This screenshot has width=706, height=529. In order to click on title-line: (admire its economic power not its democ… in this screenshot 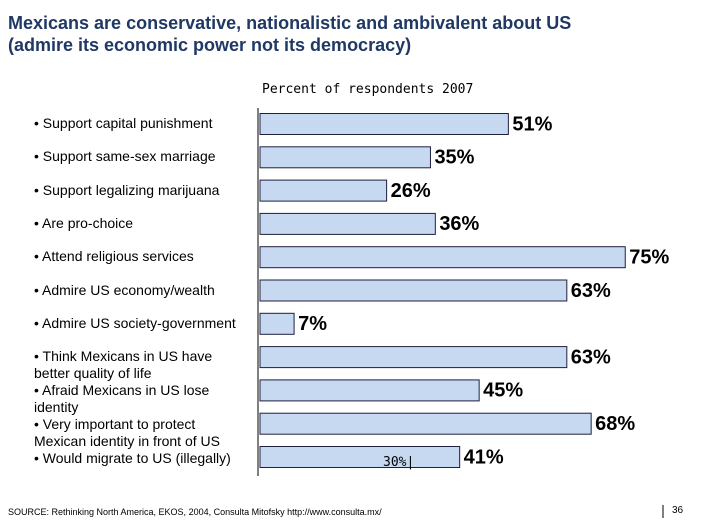, I will do `click(210, 45)`.